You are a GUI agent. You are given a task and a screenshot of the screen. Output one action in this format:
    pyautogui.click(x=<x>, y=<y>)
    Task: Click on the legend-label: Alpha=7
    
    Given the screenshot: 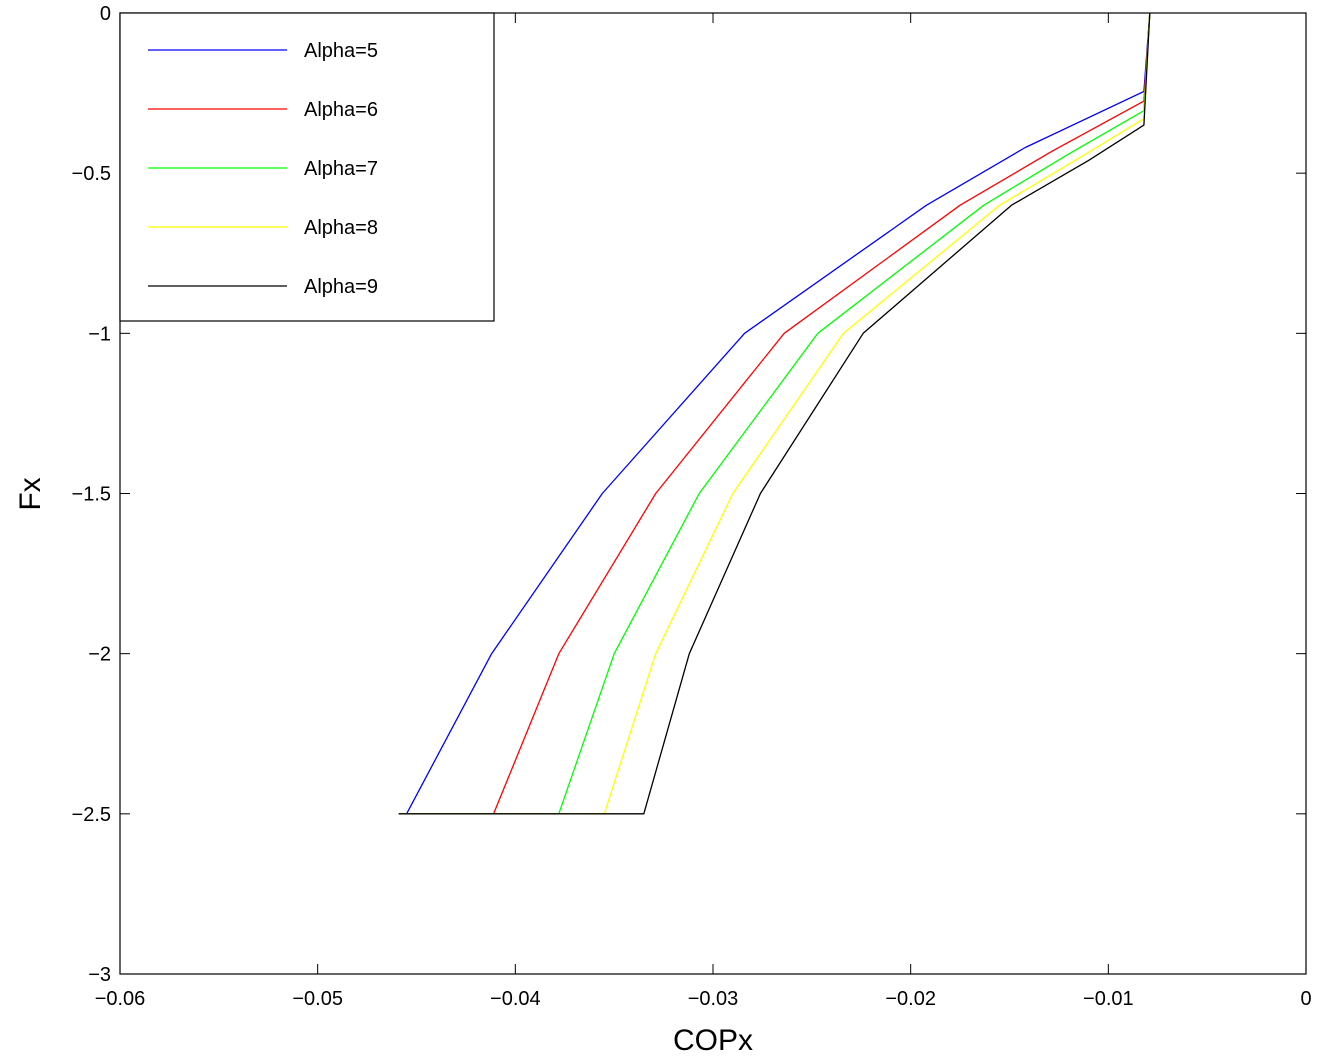 What is the action you would take?
    pyautogui.click(x=341, y=169)
    